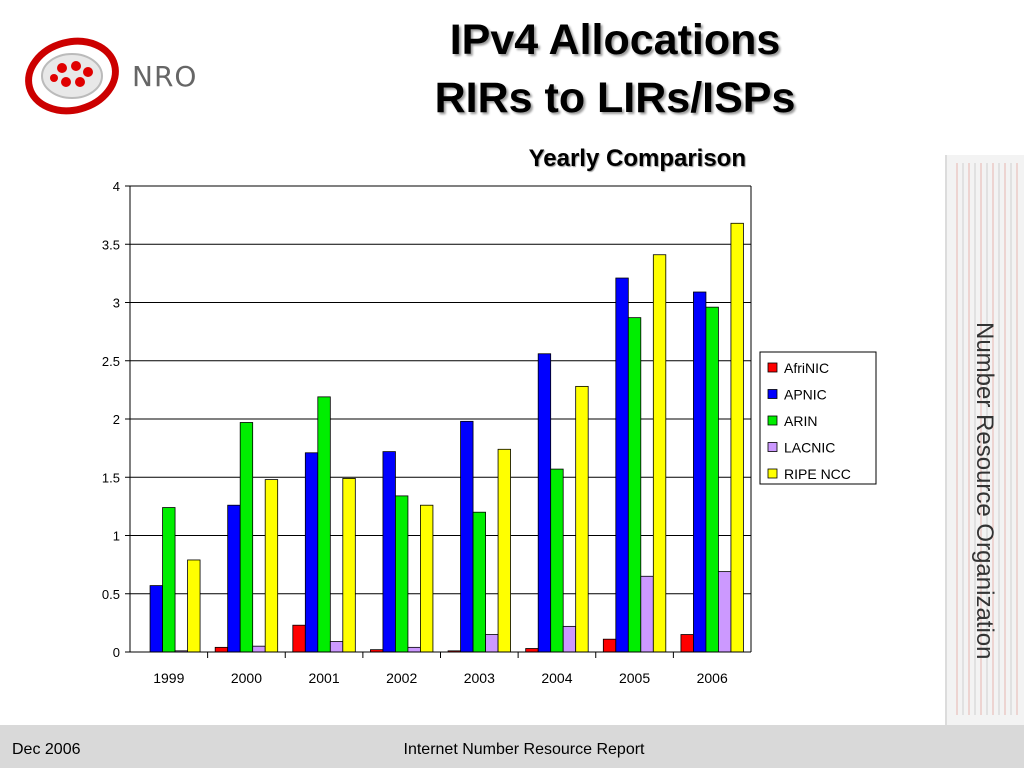 This screenshot has width=1024, height=768. What do you see at coordinates (712, 479) in the screenshot?
I see `bar-arin-2006` at bounding box center [712, 479].